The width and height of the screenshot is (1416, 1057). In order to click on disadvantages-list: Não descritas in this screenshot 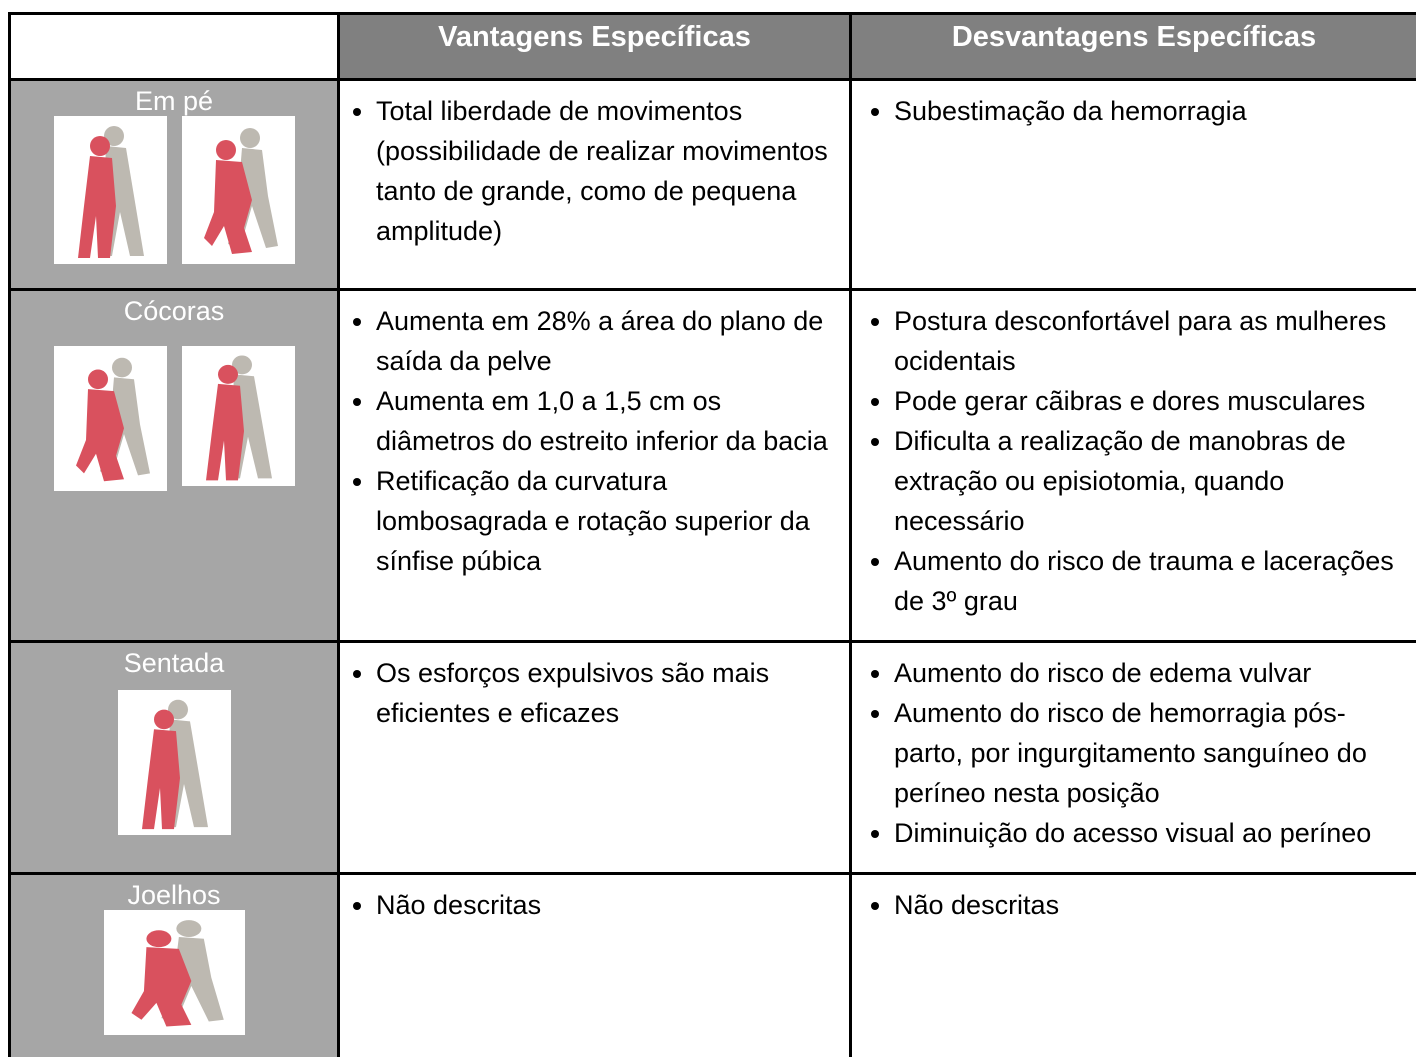, I will do `click(1134, 900)`.